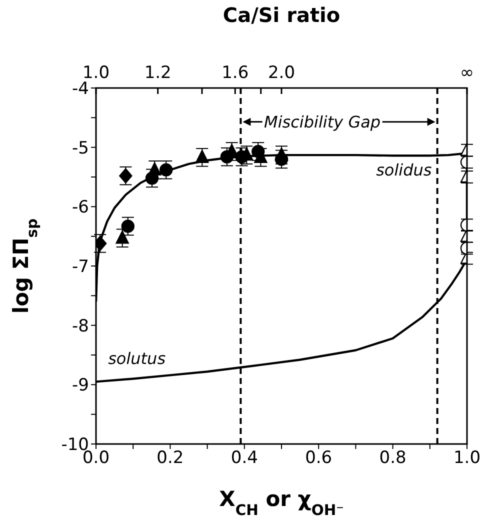 This screenshot has width=489, height=524. I want to click on text: 2.0, so click(282, 72).